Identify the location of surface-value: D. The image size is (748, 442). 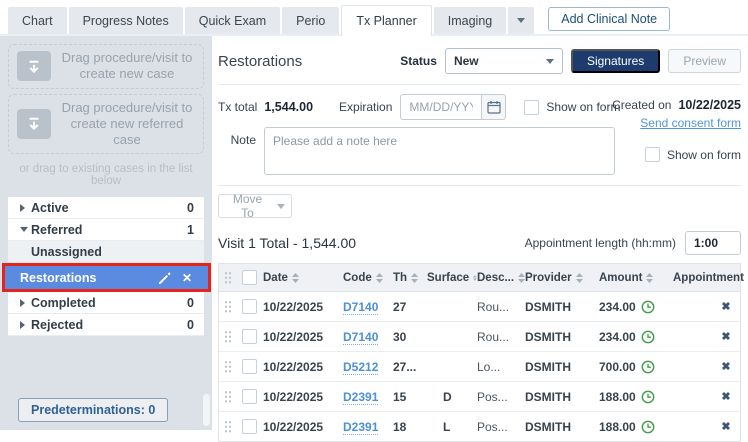
(447, 396).